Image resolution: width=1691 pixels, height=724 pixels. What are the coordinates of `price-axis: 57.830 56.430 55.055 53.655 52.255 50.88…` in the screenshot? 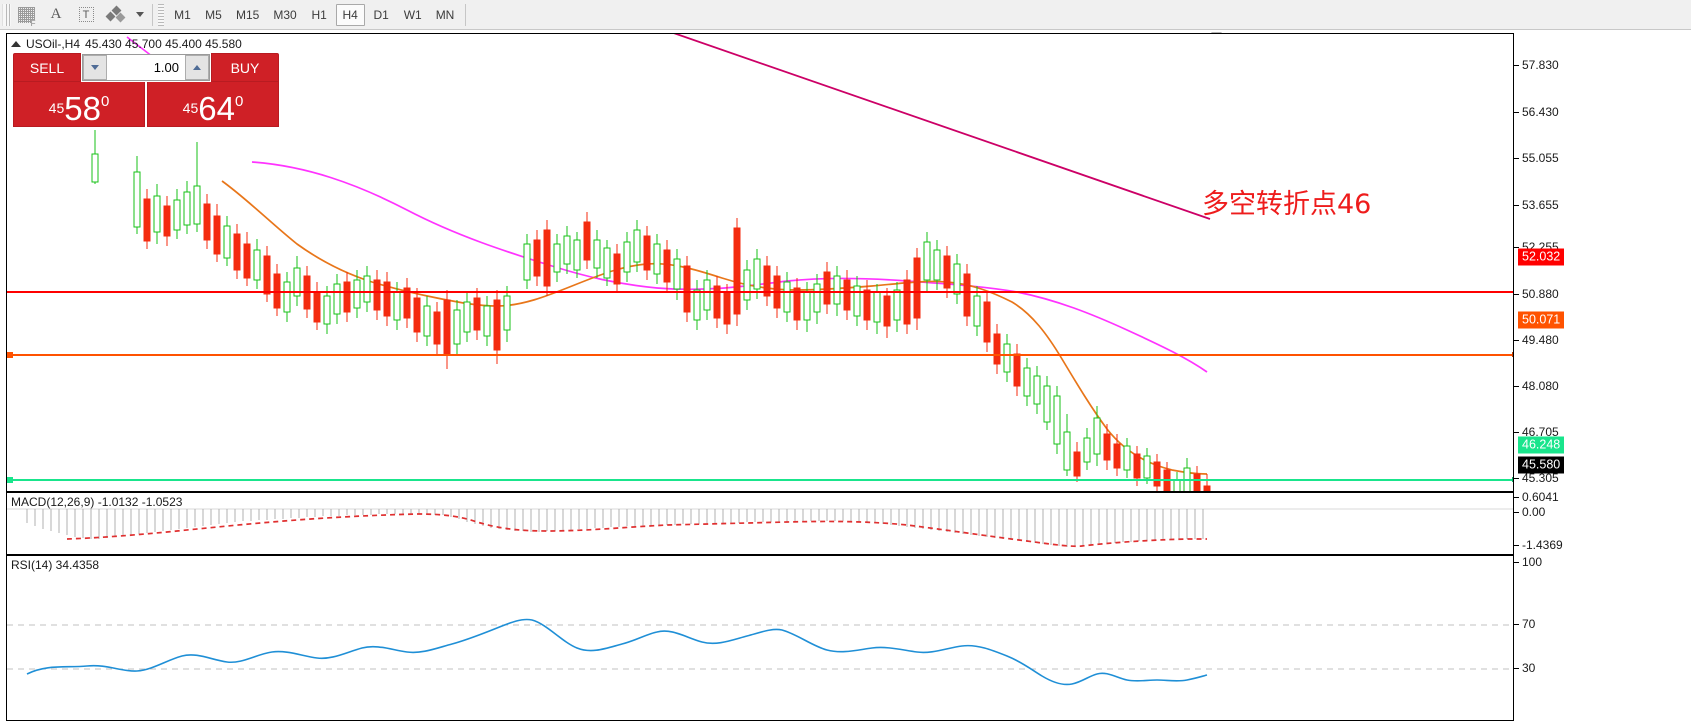 It's located at (1599, 377).